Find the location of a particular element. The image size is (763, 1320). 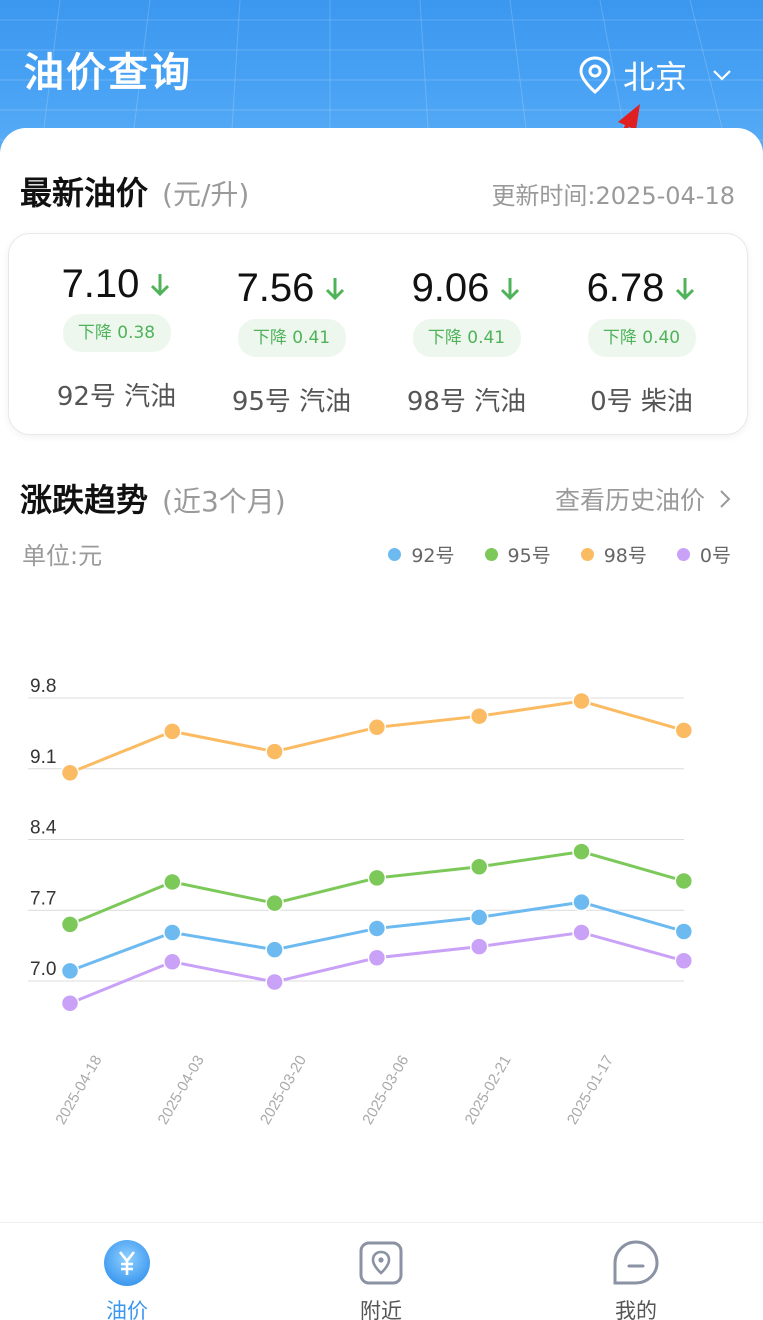

legend-label: 95号 is located at coordinates (529, 556).